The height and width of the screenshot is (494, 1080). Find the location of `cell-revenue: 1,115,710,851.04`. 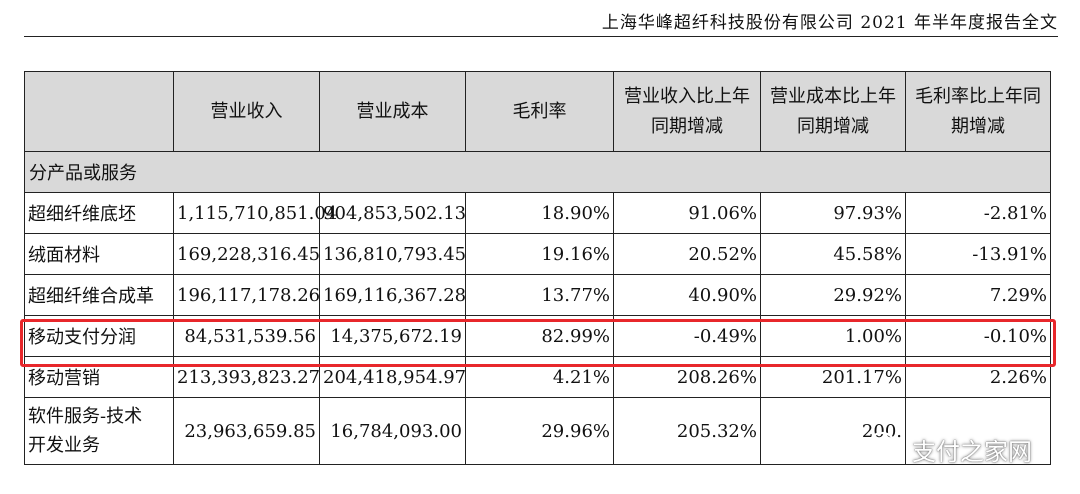

cell-revenue: 1,115,710,851.04 is located at coordinates (255, 213).